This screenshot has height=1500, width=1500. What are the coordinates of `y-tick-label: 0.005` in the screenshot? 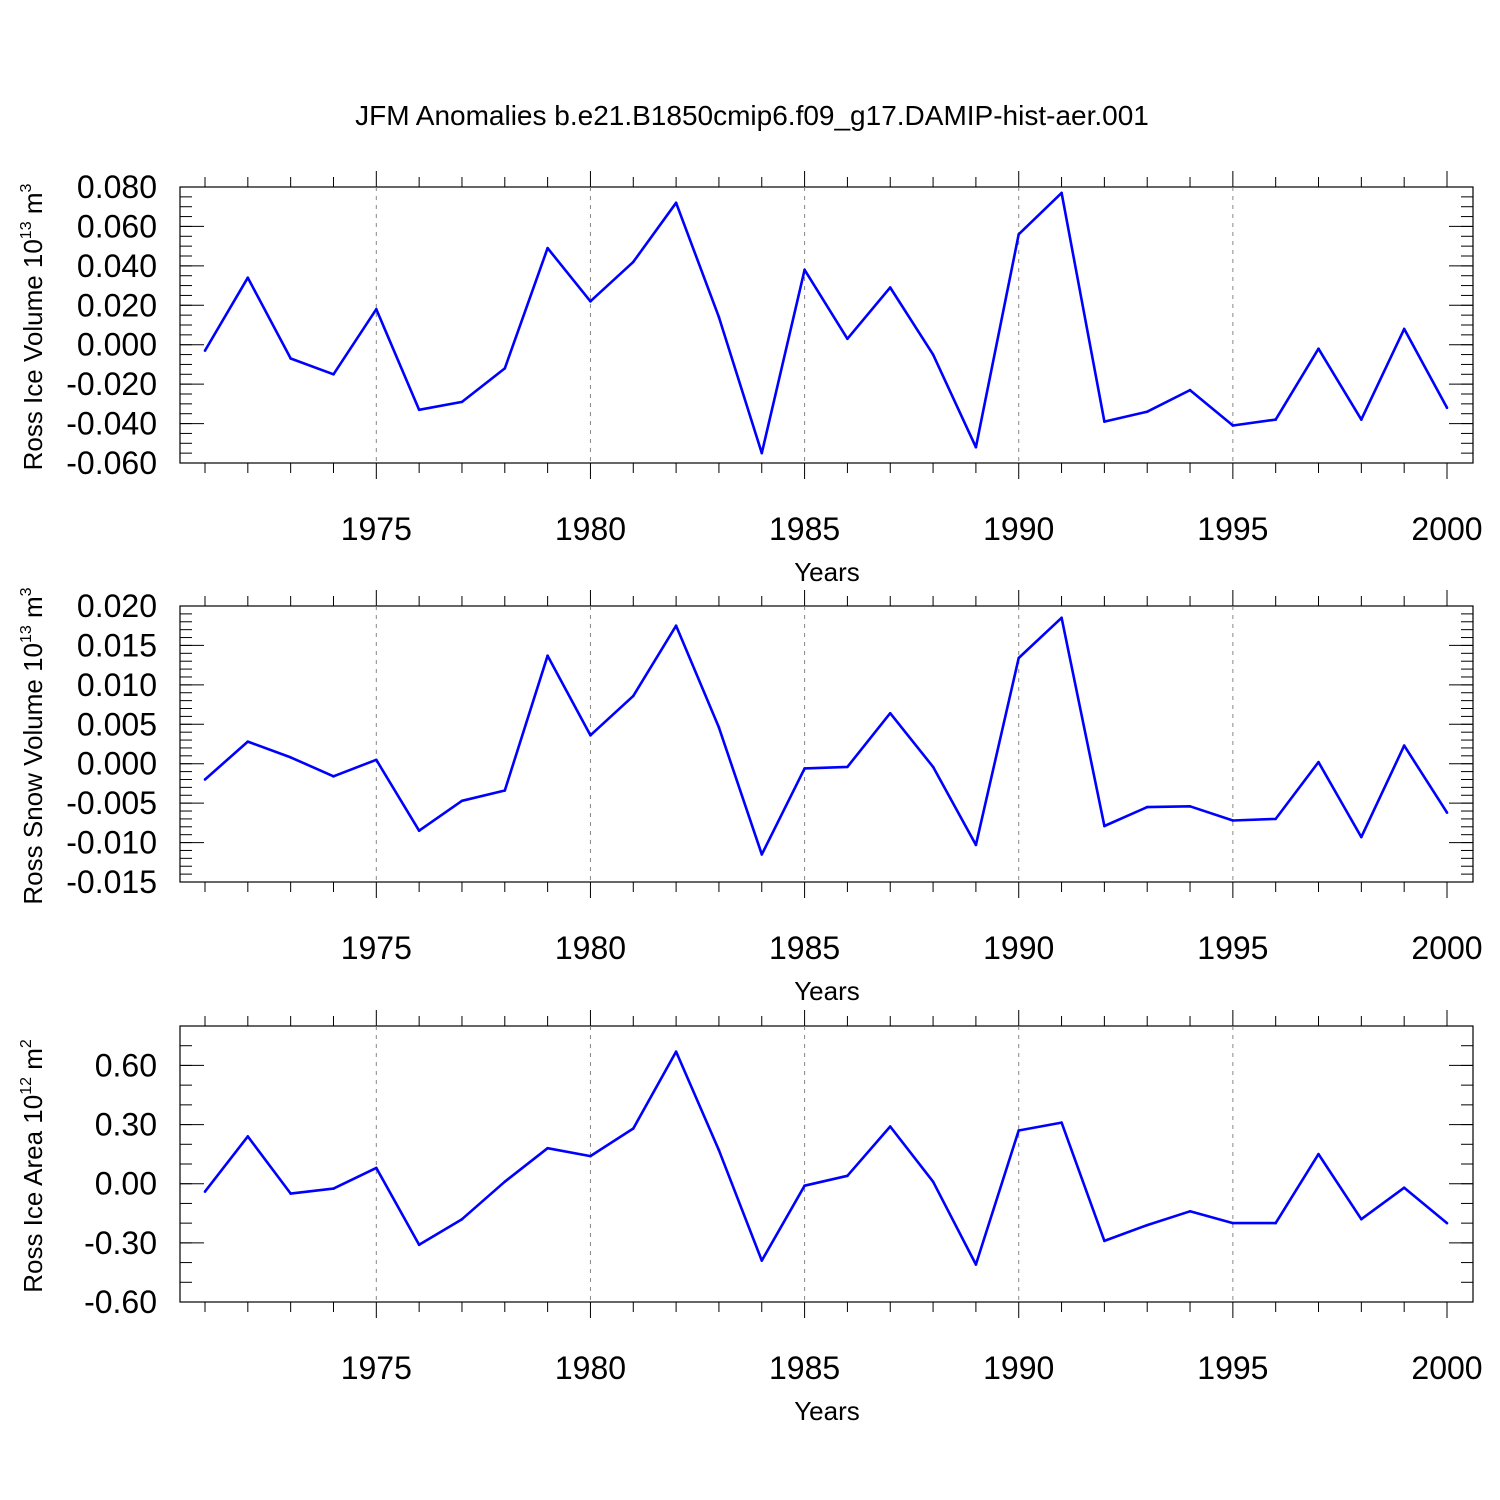 It's located at (117, 724).